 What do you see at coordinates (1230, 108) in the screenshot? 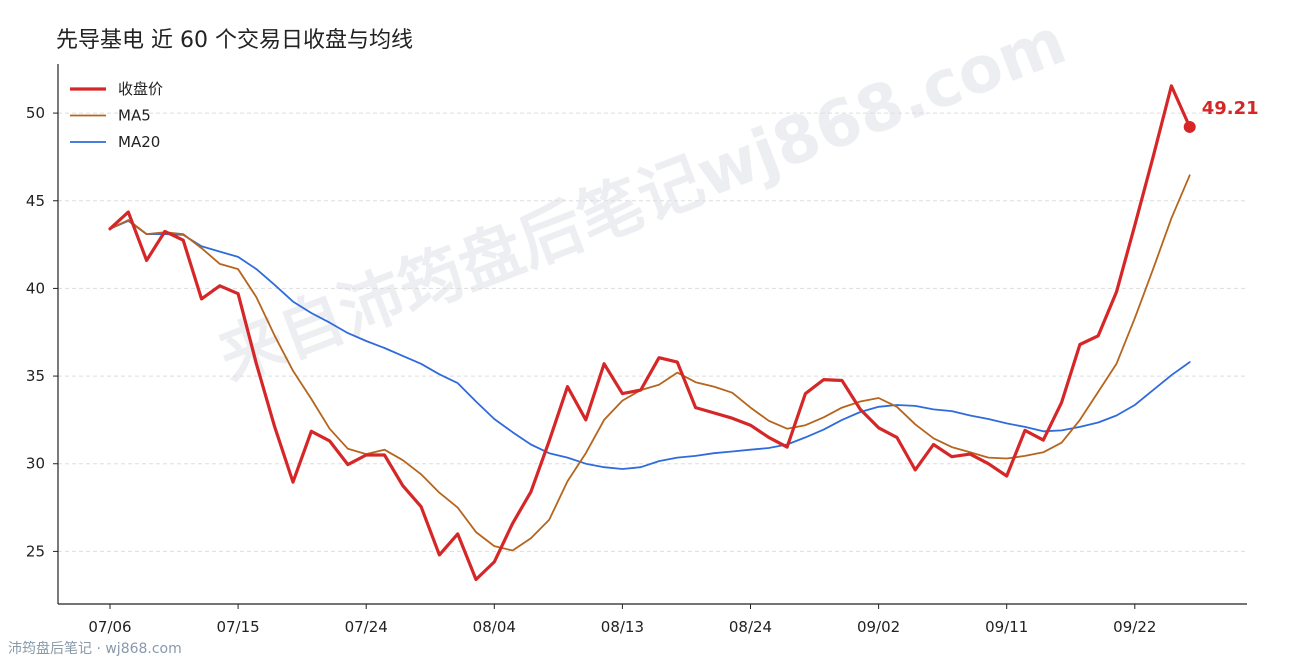
I see `last-close-label: 49.21` at bounding box center [1230, 108].